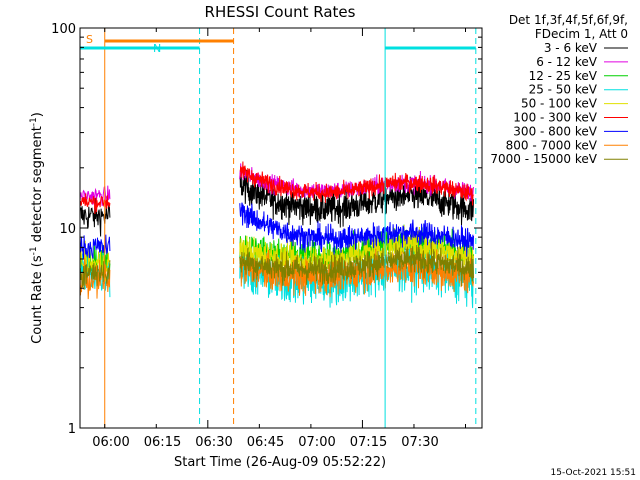  Describe the element at coordinates (419, 442) in the screenshot. I see `xtick-label-0730: 07:30` at that location.